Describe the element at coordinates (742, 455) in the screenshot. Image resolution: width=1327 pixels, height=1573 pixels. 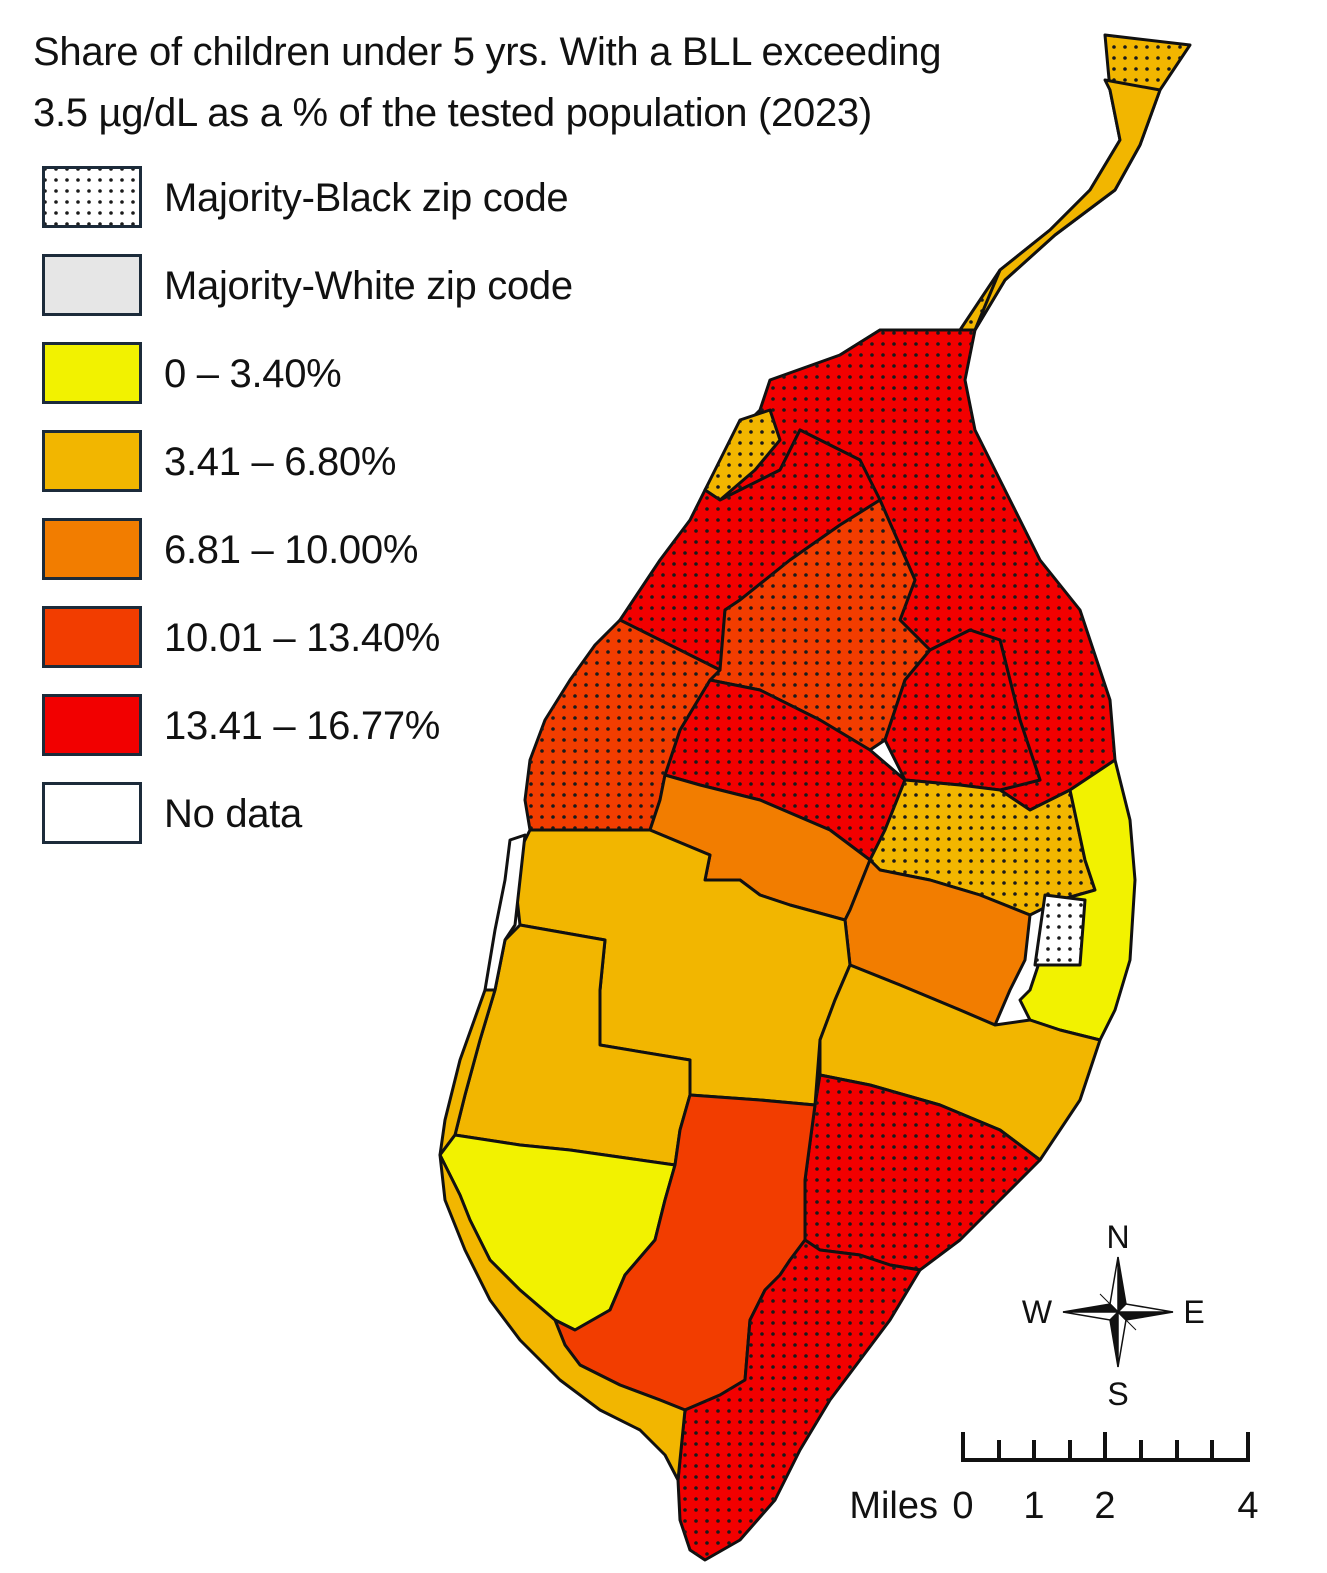
I see `zip-north-small-dots` at that location.